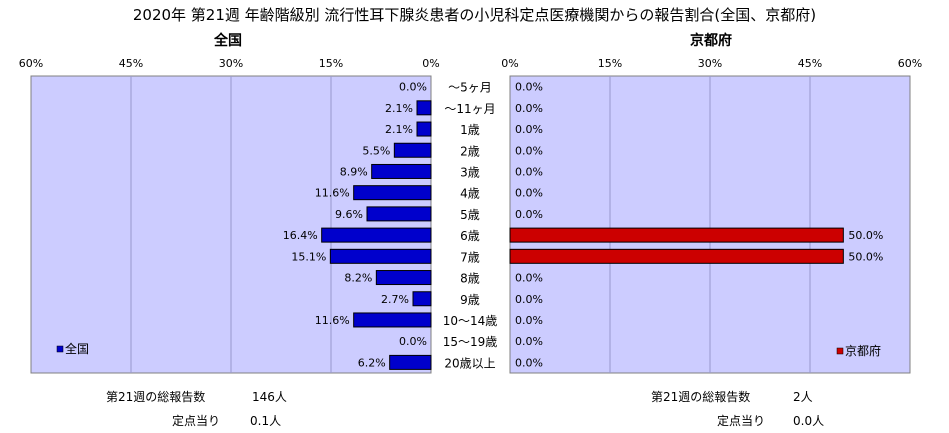  What do you see at coordinates (803, 397) in the screenshot?
I see `kyoto-total-value: 2人` at bounding box center [803, 397].